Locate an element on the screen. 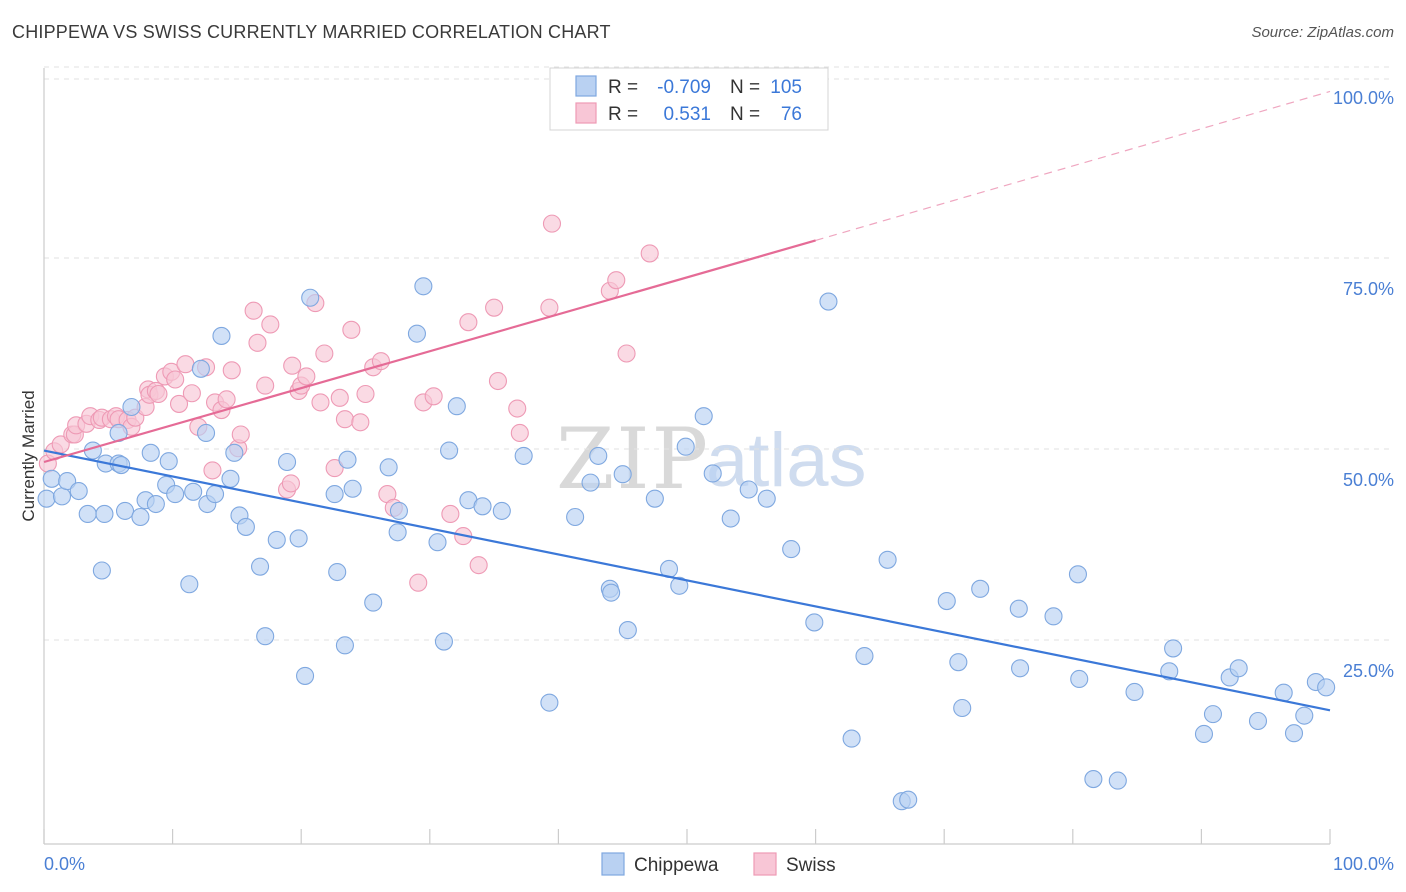 The image size is (1406, 892). chippewa-legend-marker is located at coordinates (613, 864).